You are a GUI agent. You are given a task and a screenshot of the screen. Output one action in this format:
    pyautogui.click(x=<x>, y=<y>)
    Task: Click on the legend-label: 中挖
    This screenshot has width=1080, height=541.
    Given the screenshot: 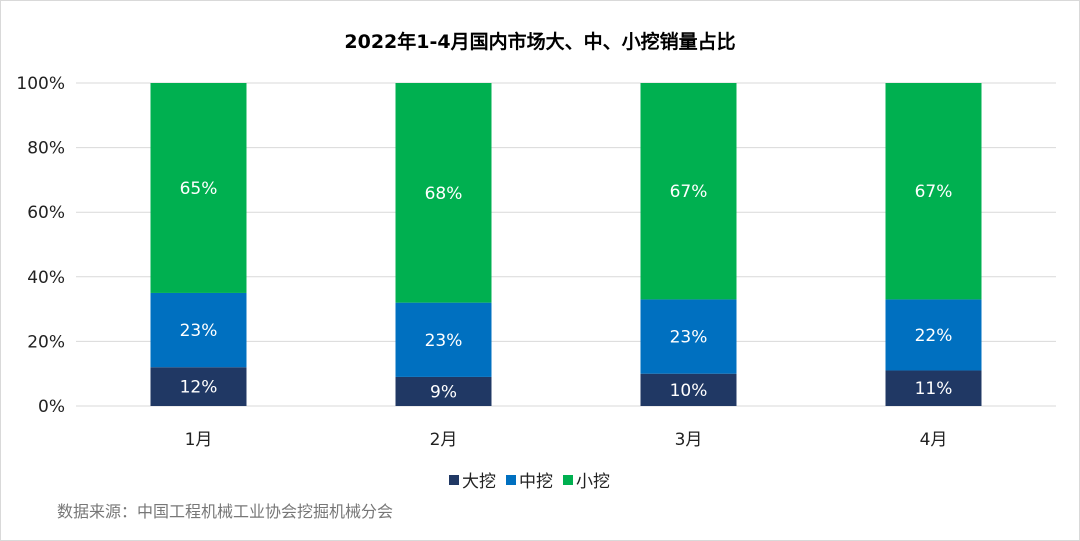 What is the action you would take?
    pyautogui.click(x=536, y=482)
    